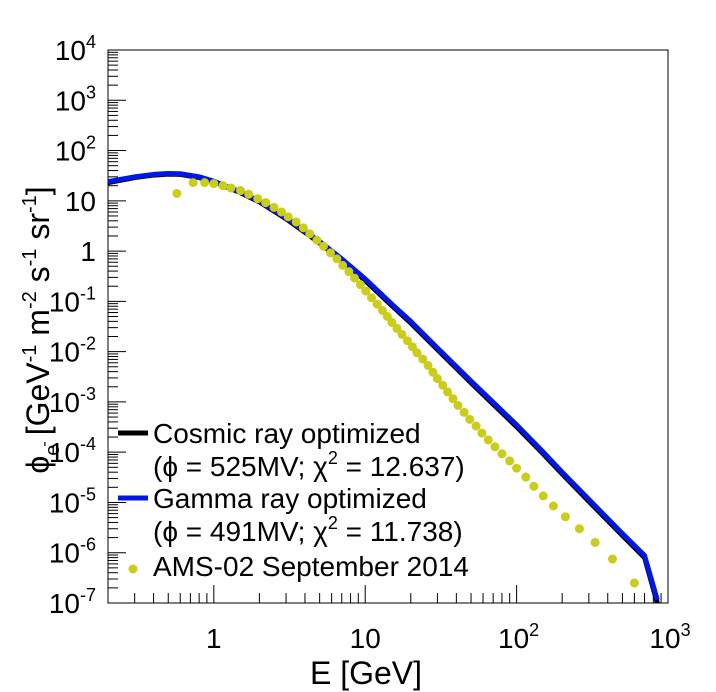 The height and width of the screenshot is (692, 716). What do you see at coordinates (72, 300) in the screenshot?
I see `y-tick-label: 10⁻¹` at bounding box center [72, 300].